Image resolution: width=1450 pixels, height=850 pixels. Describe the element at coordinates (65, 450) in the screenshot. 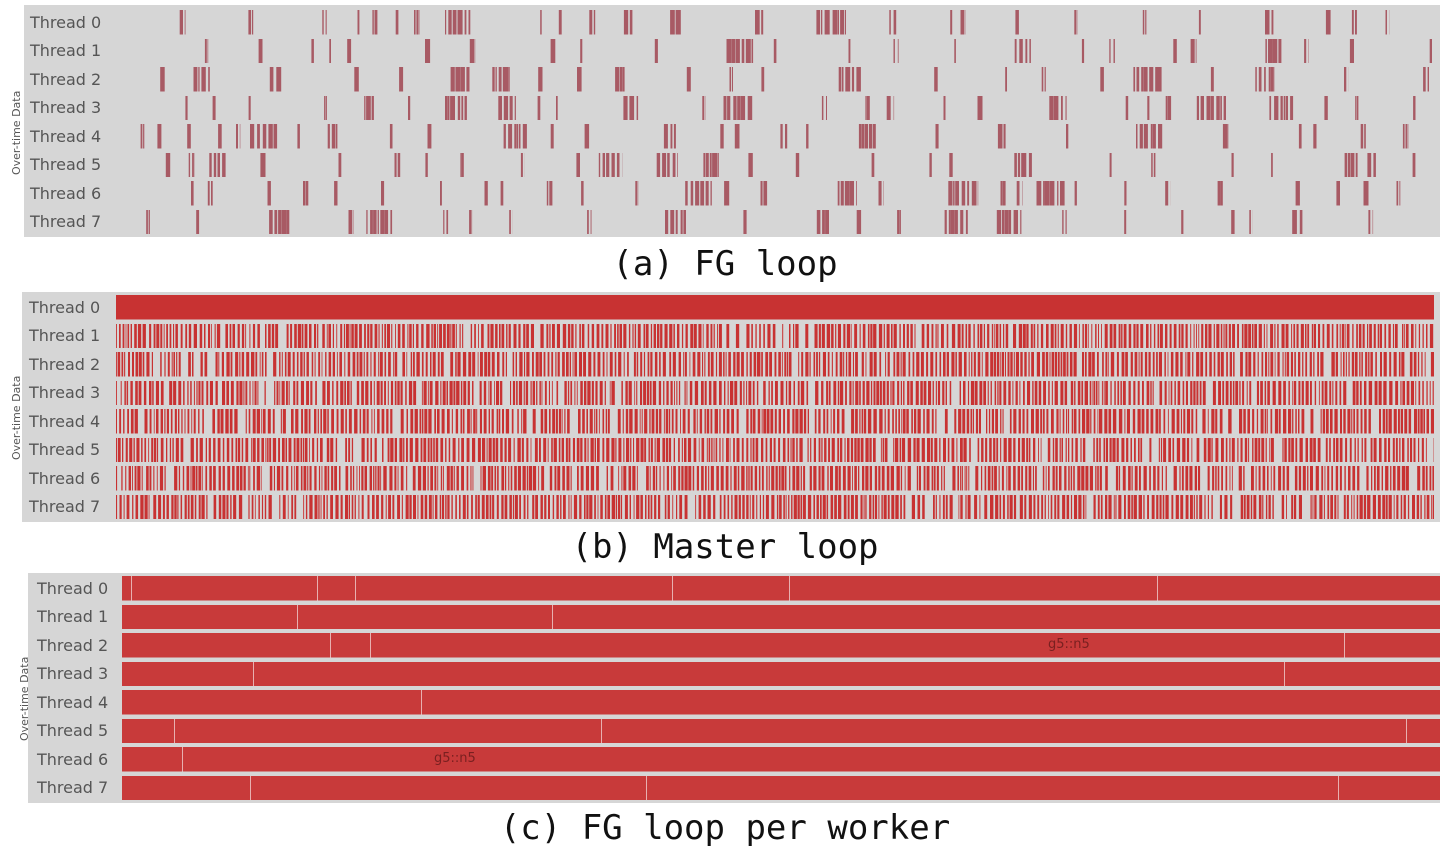

I see `thread-label: Thread 5` at that location.